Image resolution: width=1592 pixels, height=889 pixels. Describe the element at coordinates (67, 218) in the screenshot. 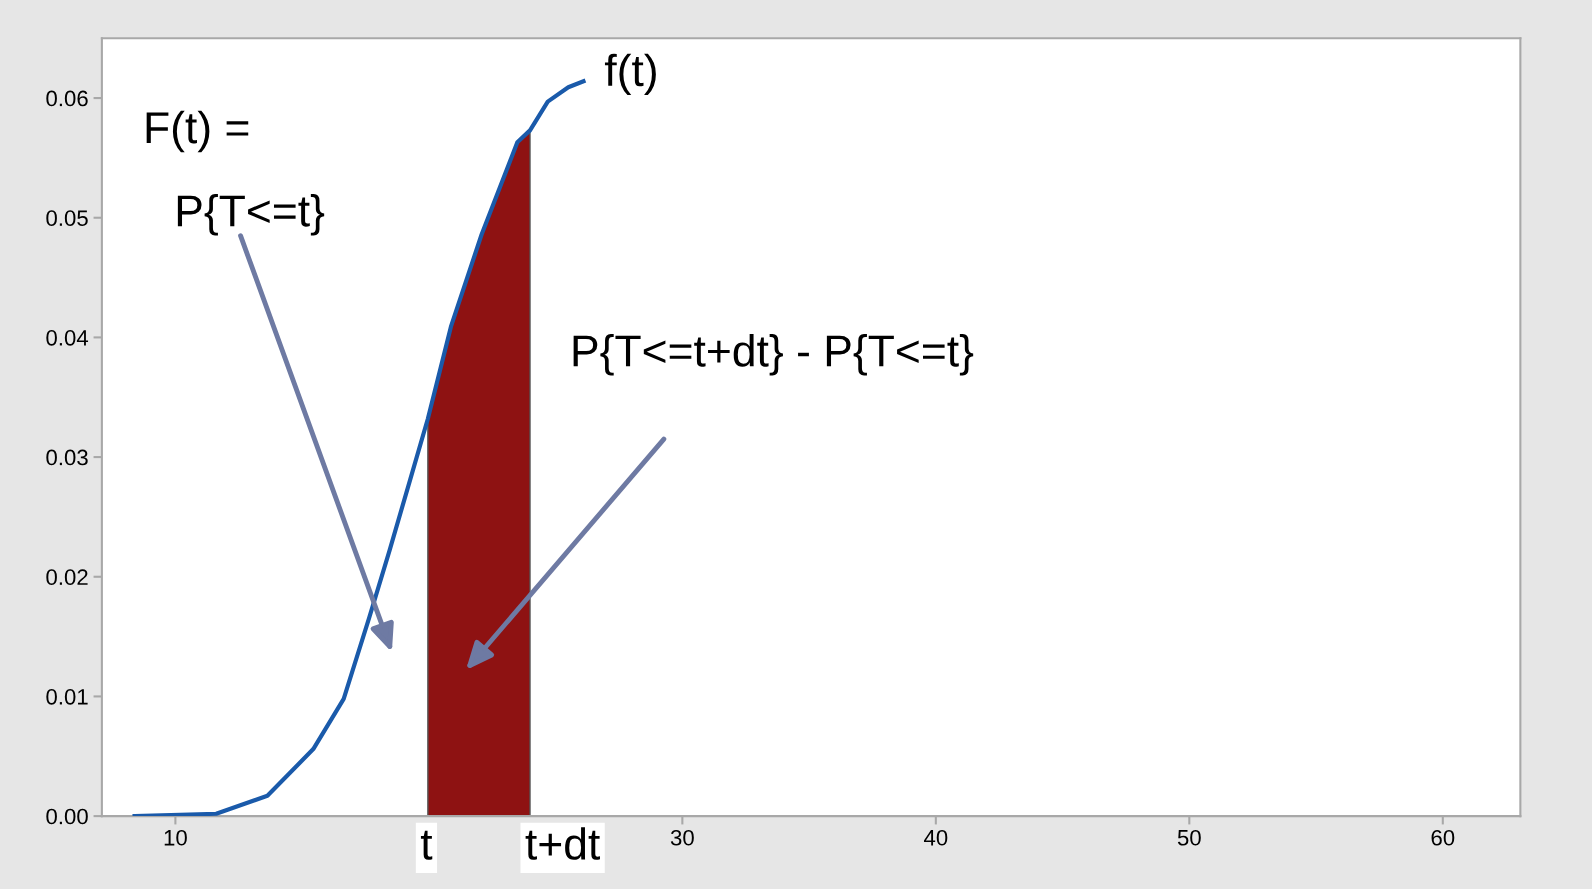

I see `y-tick-label: 0.05` at that location.